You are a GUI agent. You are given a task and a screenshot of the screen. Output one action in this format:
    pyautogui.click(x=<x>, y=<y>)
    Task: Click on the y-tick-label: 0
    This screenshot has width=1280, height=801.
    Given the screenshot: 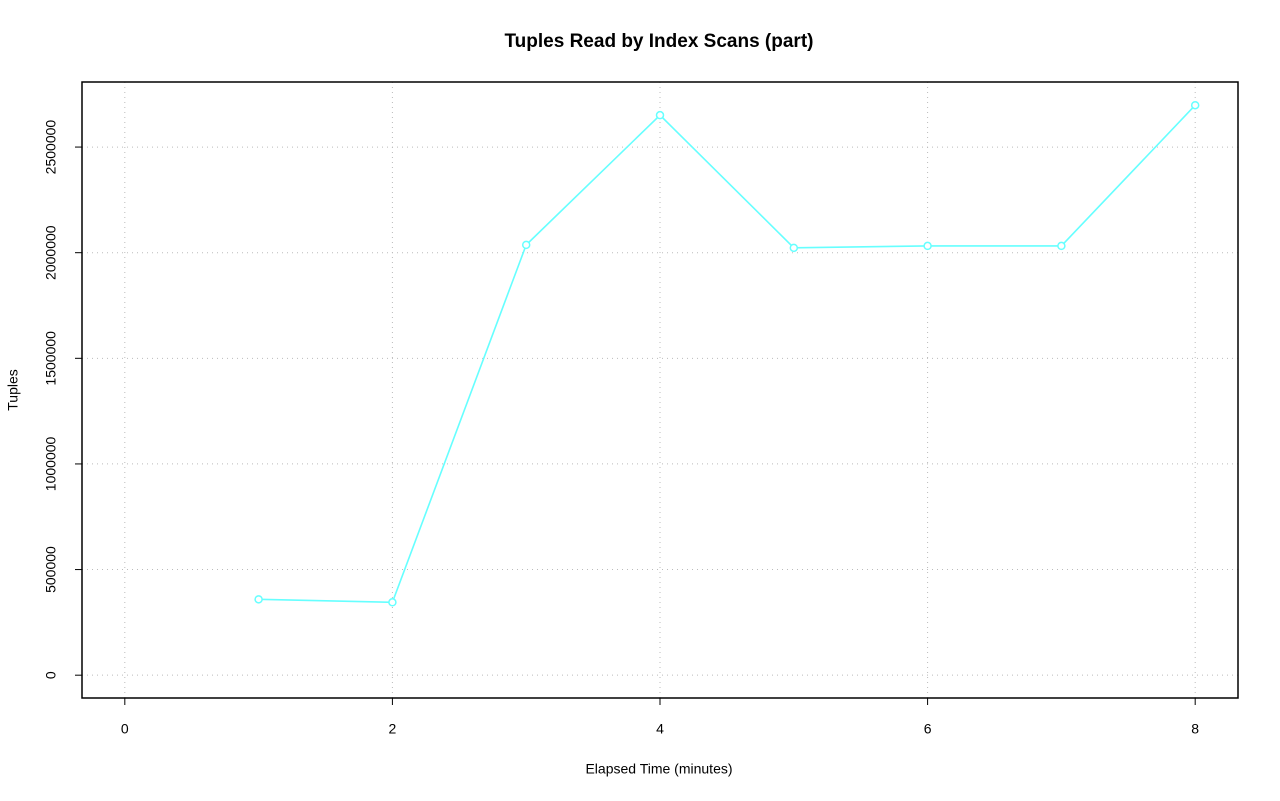 What is the action you would take?
    pyautogui.click(x=51, y=675)
    